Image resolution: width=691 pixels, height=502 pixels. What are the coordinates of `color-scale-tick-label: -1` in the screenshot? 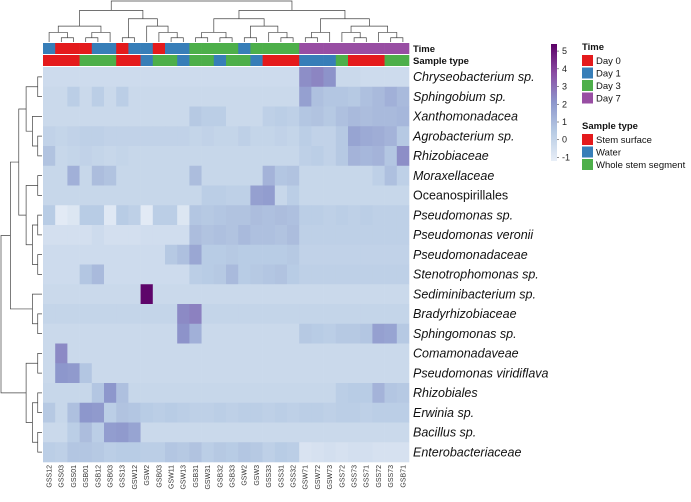 It's located at (566, 157).